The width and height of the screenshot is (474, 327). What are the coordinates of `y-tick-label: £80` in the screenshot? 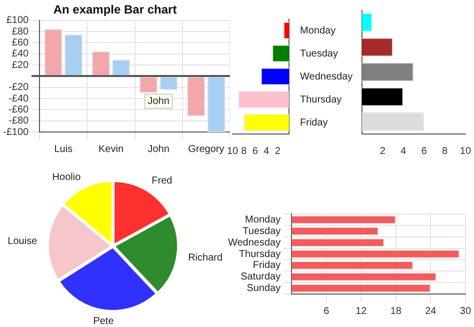 It's located at (21, 32).